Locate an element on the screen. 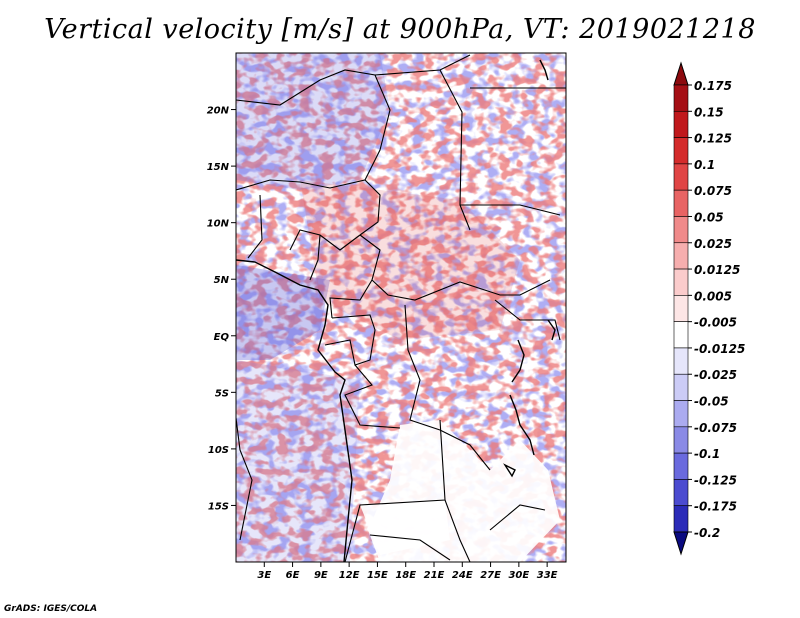 The height and width of the screenshot is (618, 800). lat-tick-label: 15N is located at coordinates (218, 167).